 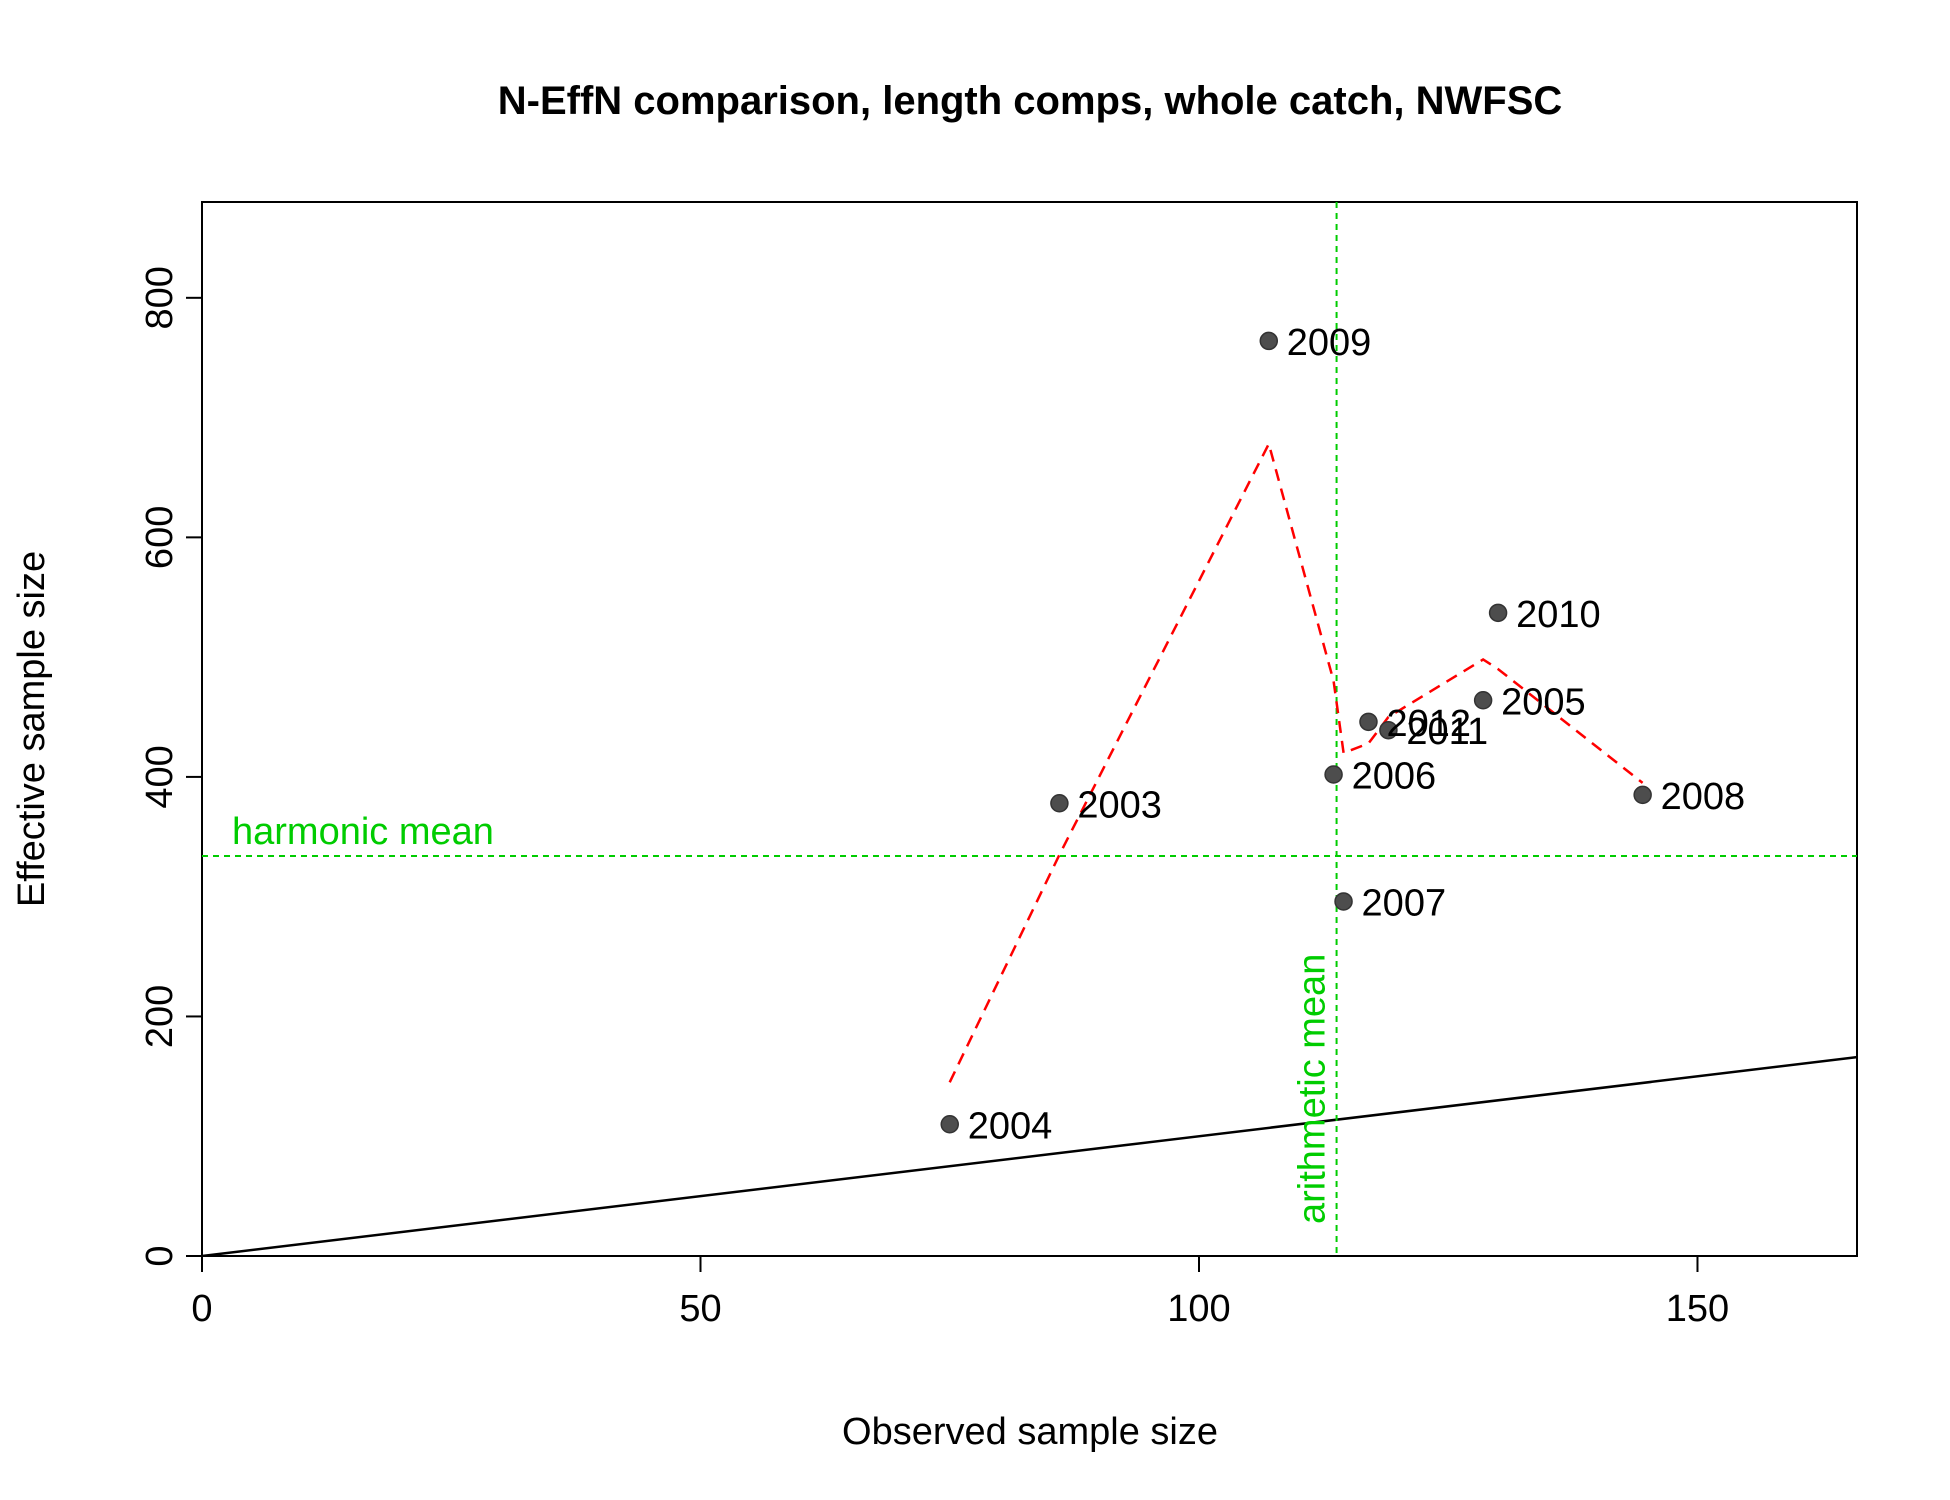 What do you see at coordinates (1447, 732) in the screenshot?
I see `data-point-label: 2011` at bounding box center [1447, 732].